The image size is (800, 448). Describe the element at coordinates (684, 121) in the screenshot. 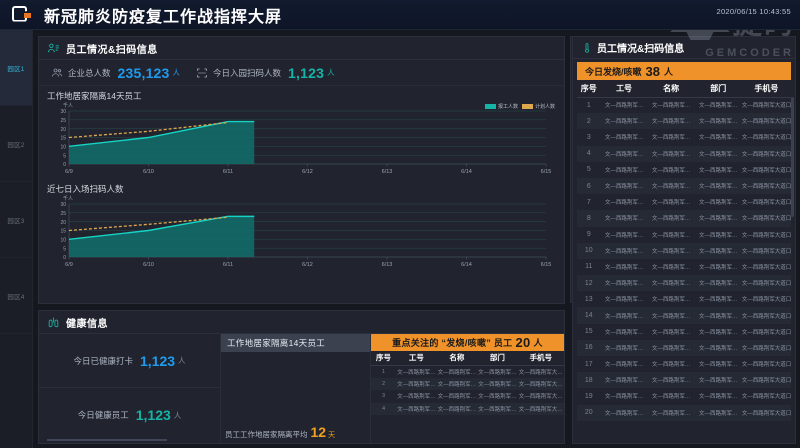

I see `table-row: 2 文—西路荆军… 文—西路荆军… 文—西路荆军… 文—西路荆军大道口` at that location.